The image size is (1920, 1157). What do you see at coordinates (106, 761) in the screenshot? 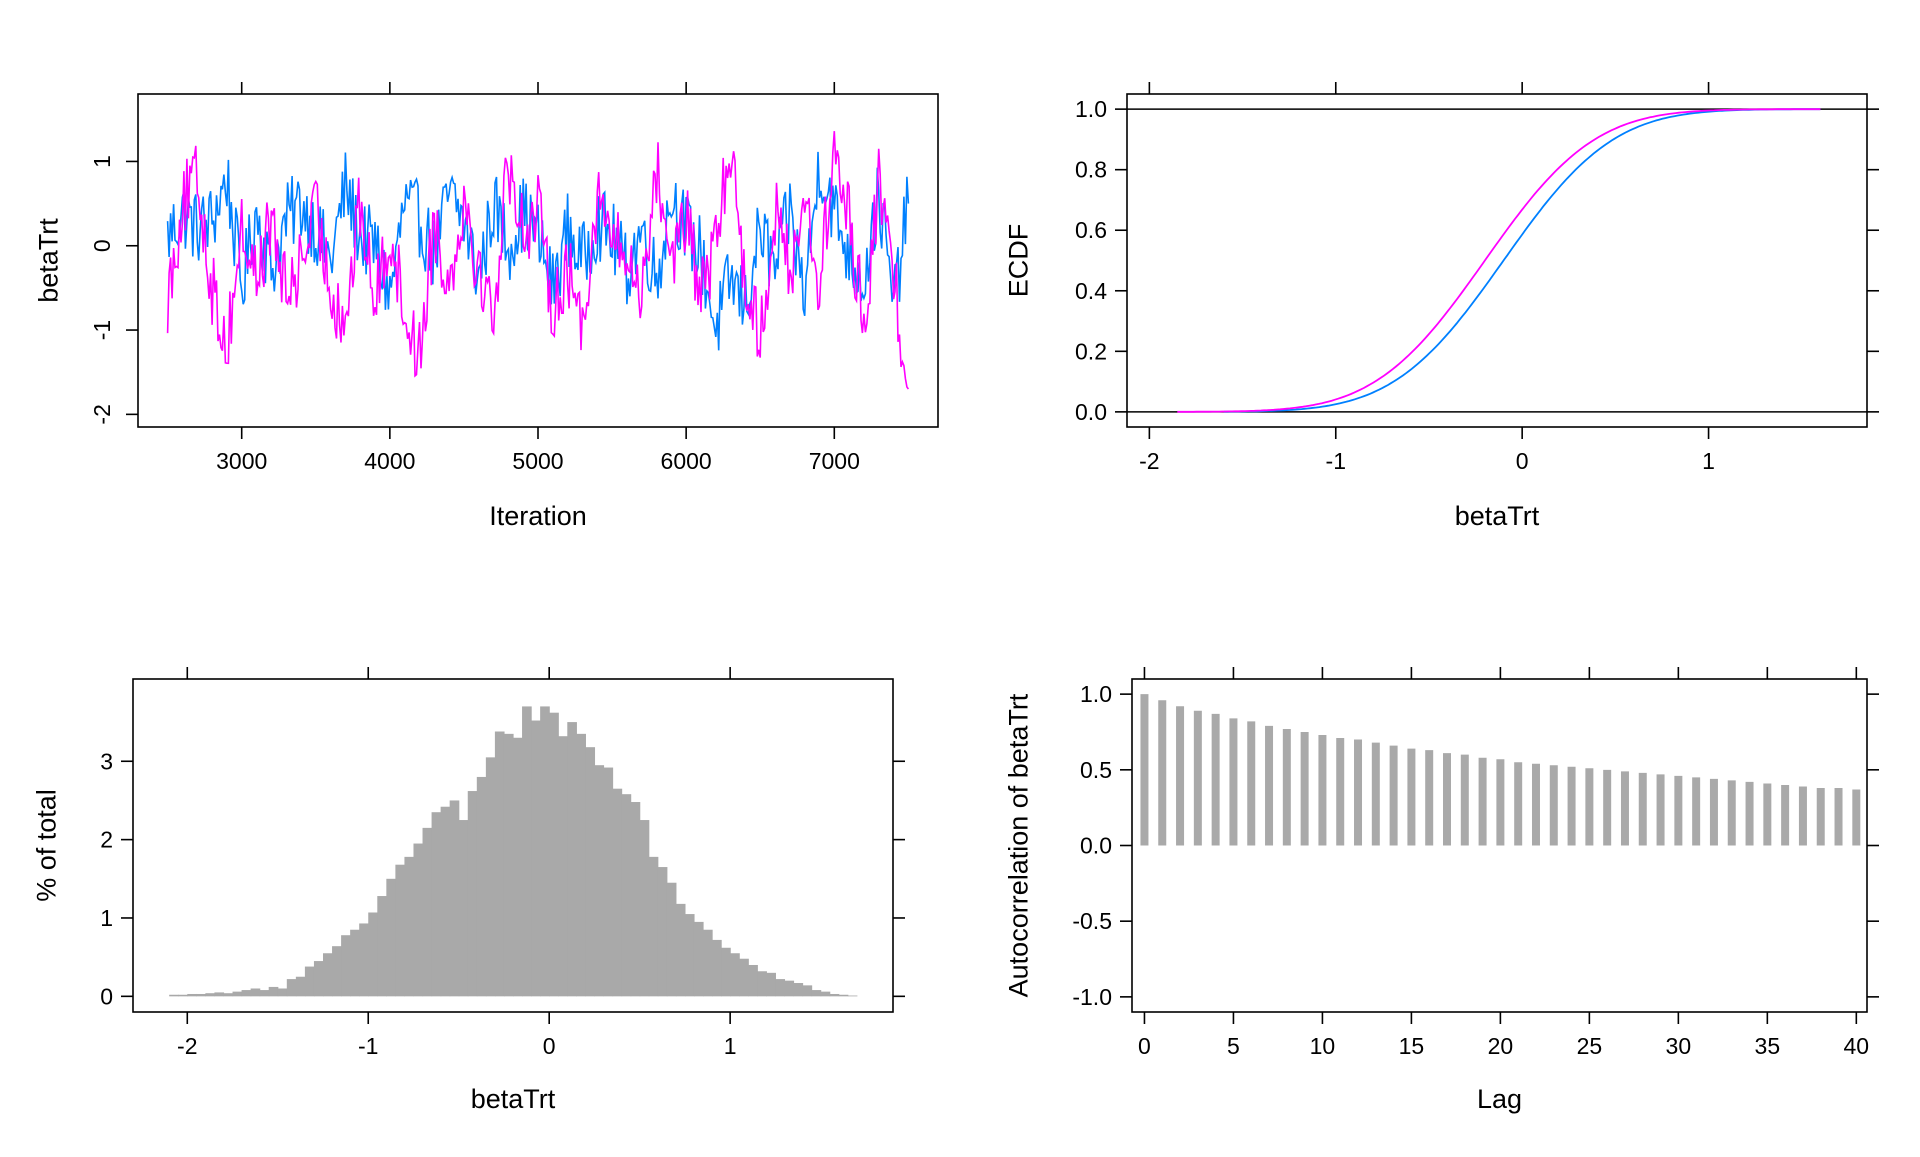
I see `histogram-ytick-label: 3` at bounding box center [106, 761].